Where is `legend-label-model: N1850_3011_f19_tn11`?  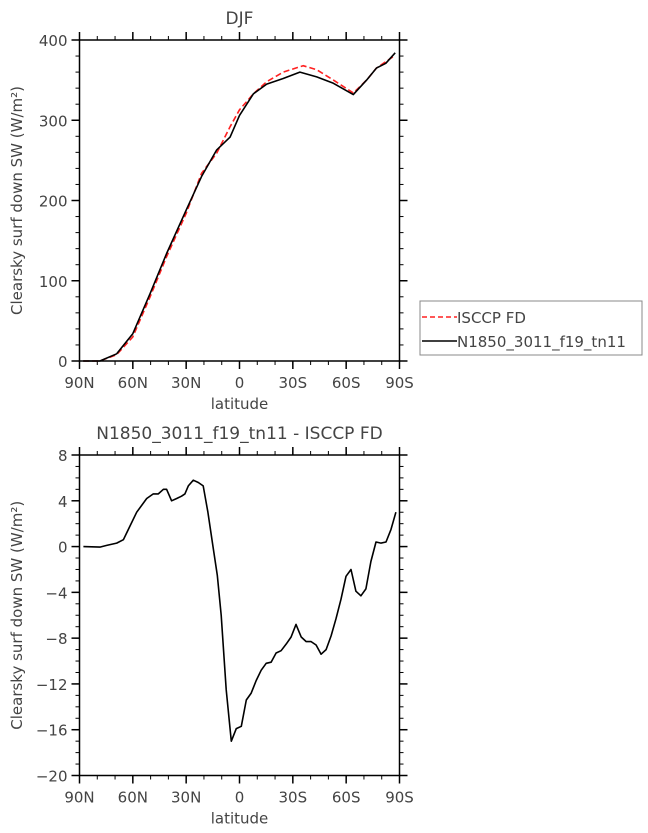 legend-label-model: N1850_3011_f19_tn11 is located at coordinates (541, 342).